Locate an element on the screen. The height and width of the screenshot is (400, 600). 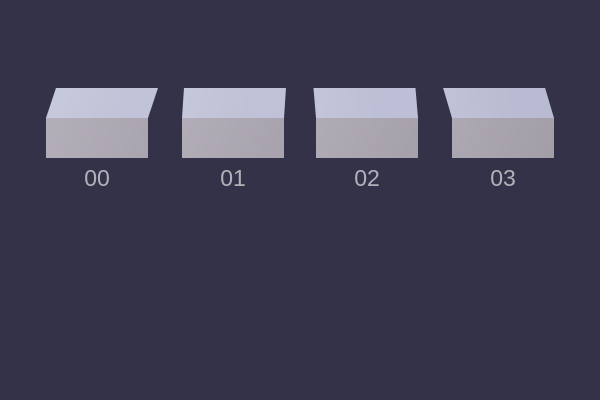
box-01: 01 is located at coordinates (234, 143).